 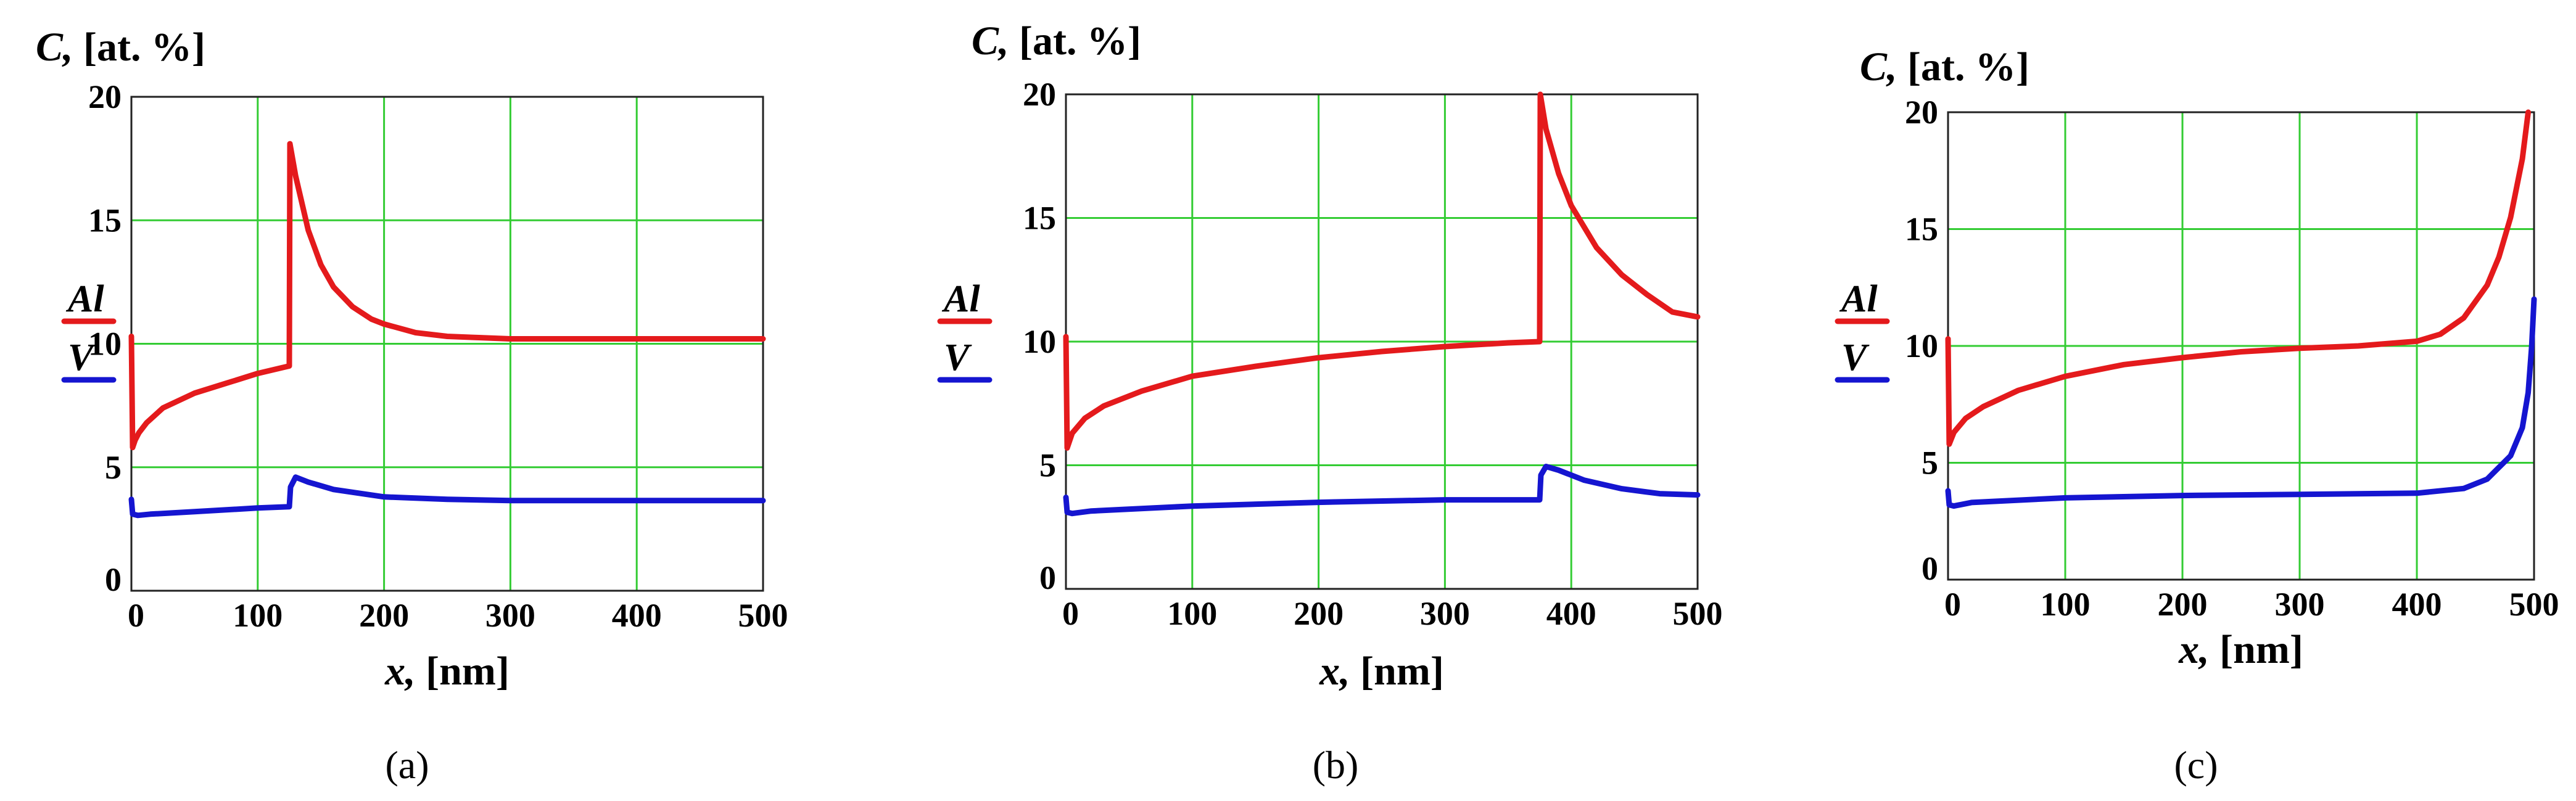 What do you see at coordinates (407, 765) in the screenshot?
I see `panel-label: (a)` at bounding box center [407, 765].